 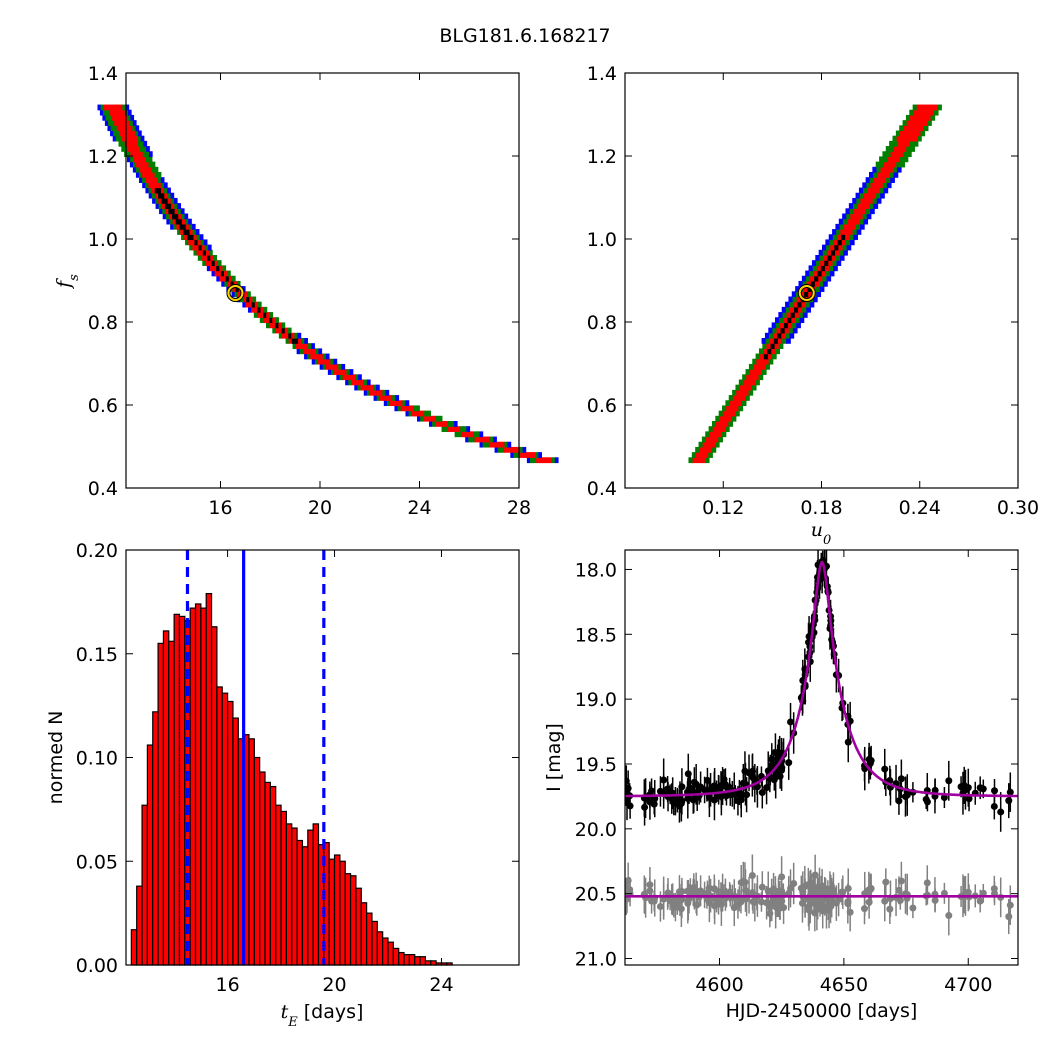 I want to click on y-tick-label: 0.10, so click(x=97, y=759).